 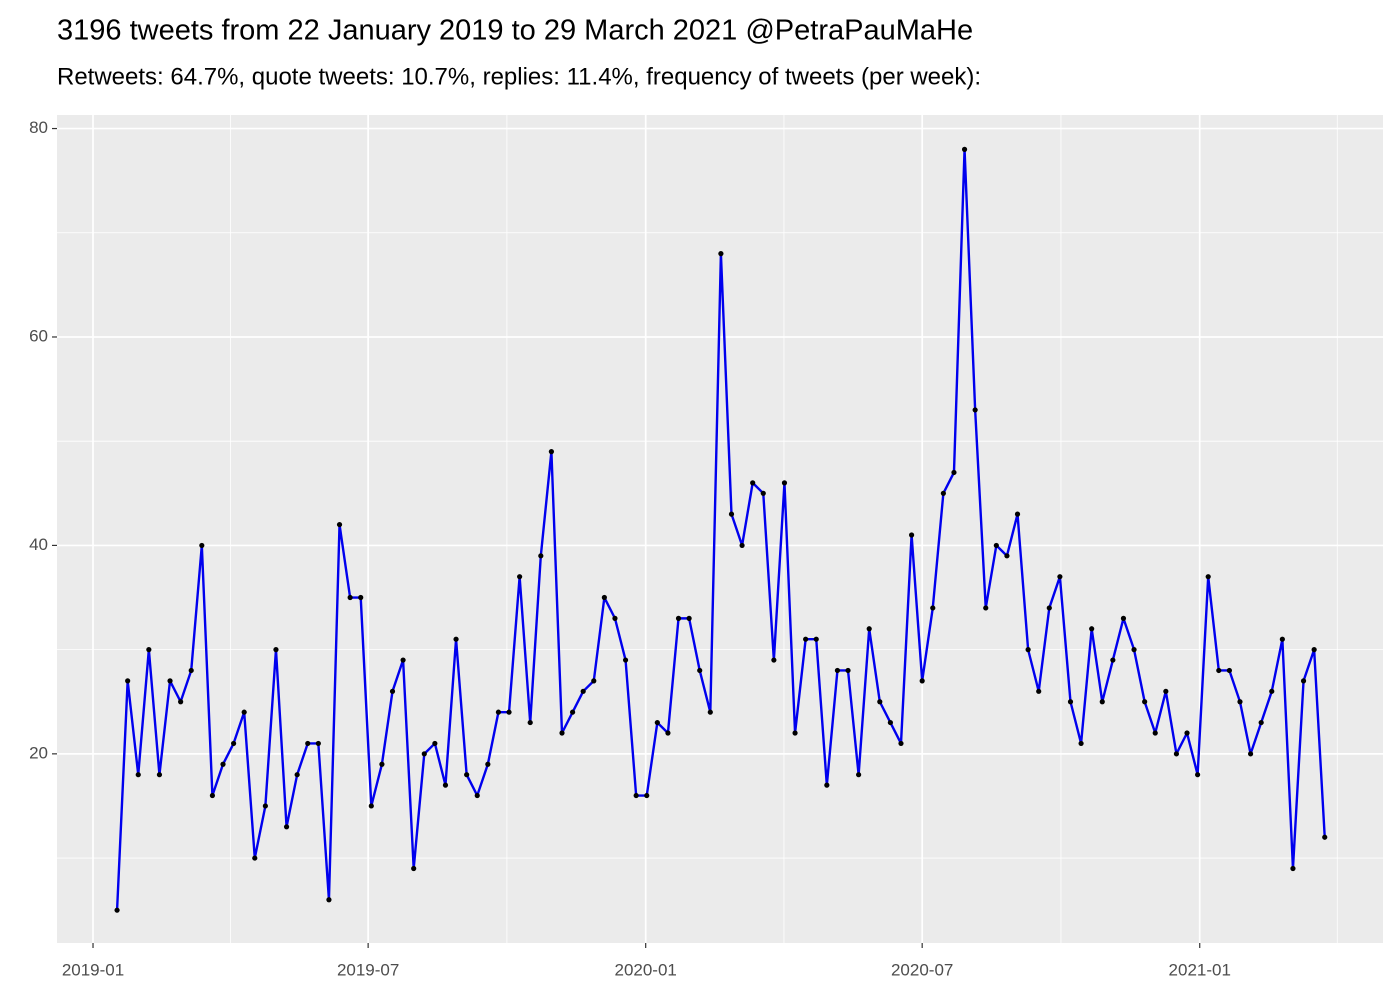 I want to click on y-tick-label: 20, so click(x=38, y=752).